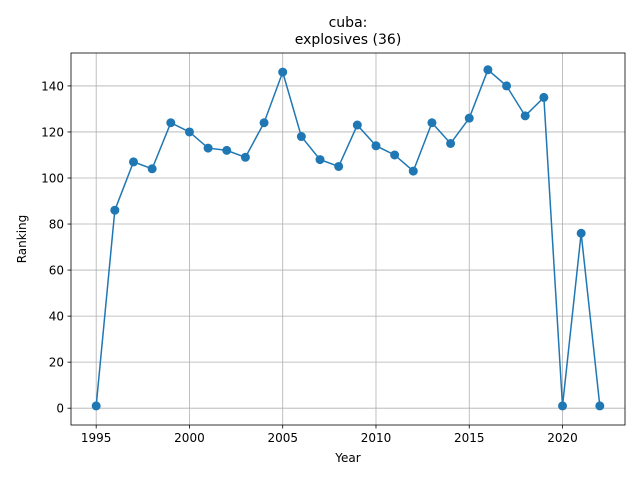 Image resolution: width=640 pixels, height=480 pixels. What do you see at coordinates (60, 409) in the screenshot?
I see `y-tick-label: 0` at bounding box center [60, 409].